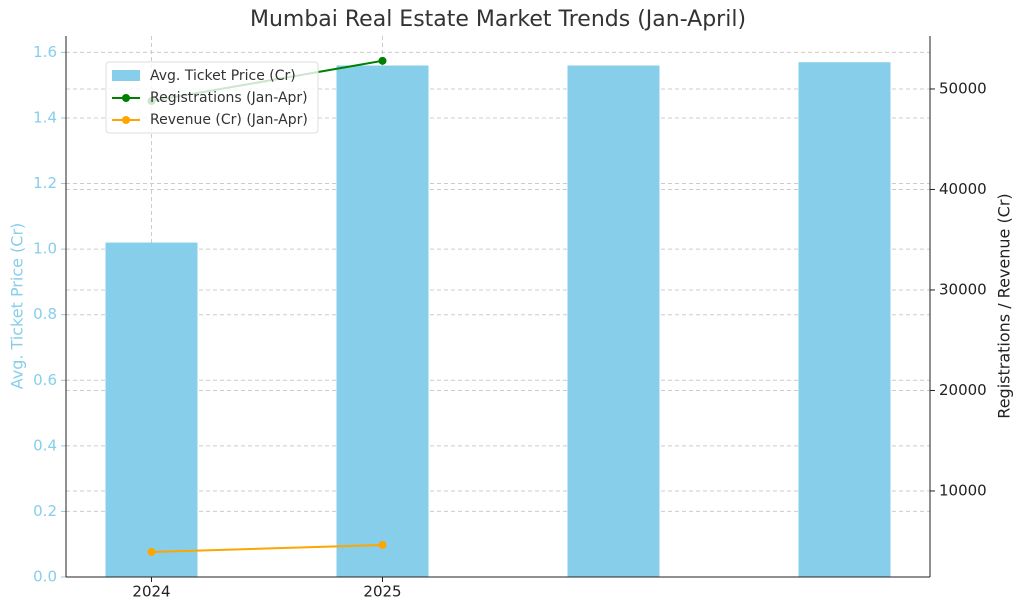 Image resolution: width=1024 pixels, height=610 pixels. Describe the element at coordinates (151, 592) in the screenshot. I see `x-tick-label: 2024` at that location.